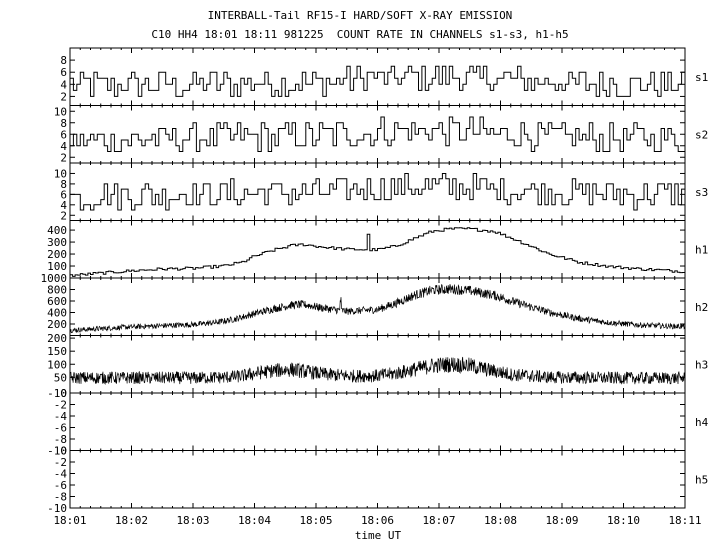  Describe the element at coordinates (701, 249) in the screenshot. I see `channel-label-h1: h1` at that location.